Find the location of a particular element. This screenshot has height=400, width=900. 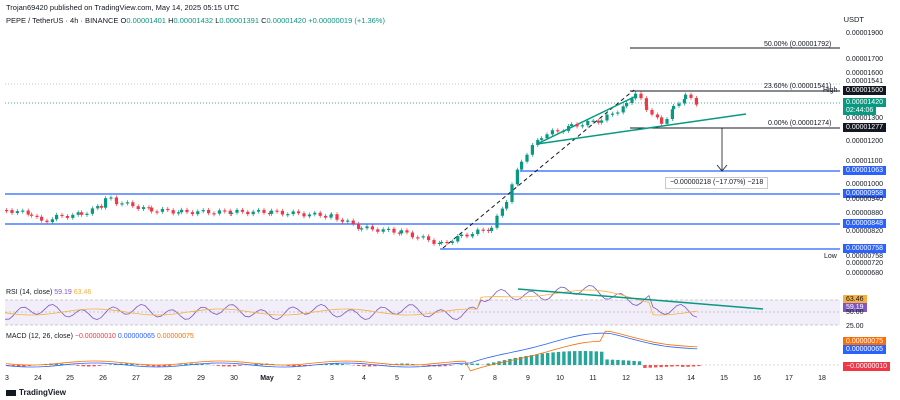

macd-histogram is located at coordinates (353, 359).